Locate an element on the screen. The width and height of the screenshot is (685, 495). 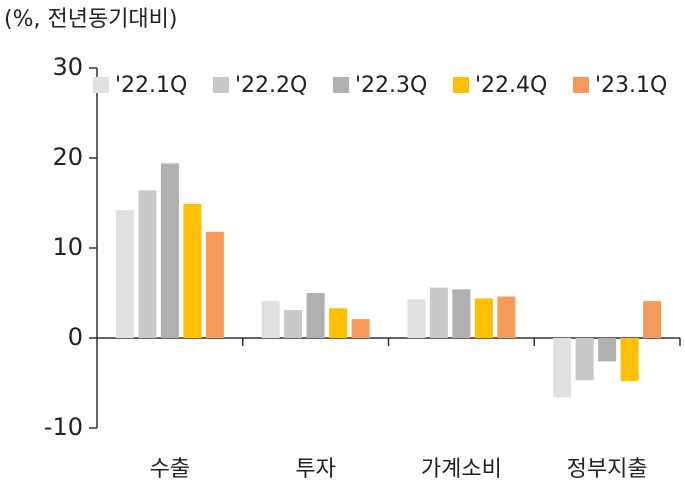
y-axis-label: (%, 전년동기대비) is located at coordinates (91, 19).